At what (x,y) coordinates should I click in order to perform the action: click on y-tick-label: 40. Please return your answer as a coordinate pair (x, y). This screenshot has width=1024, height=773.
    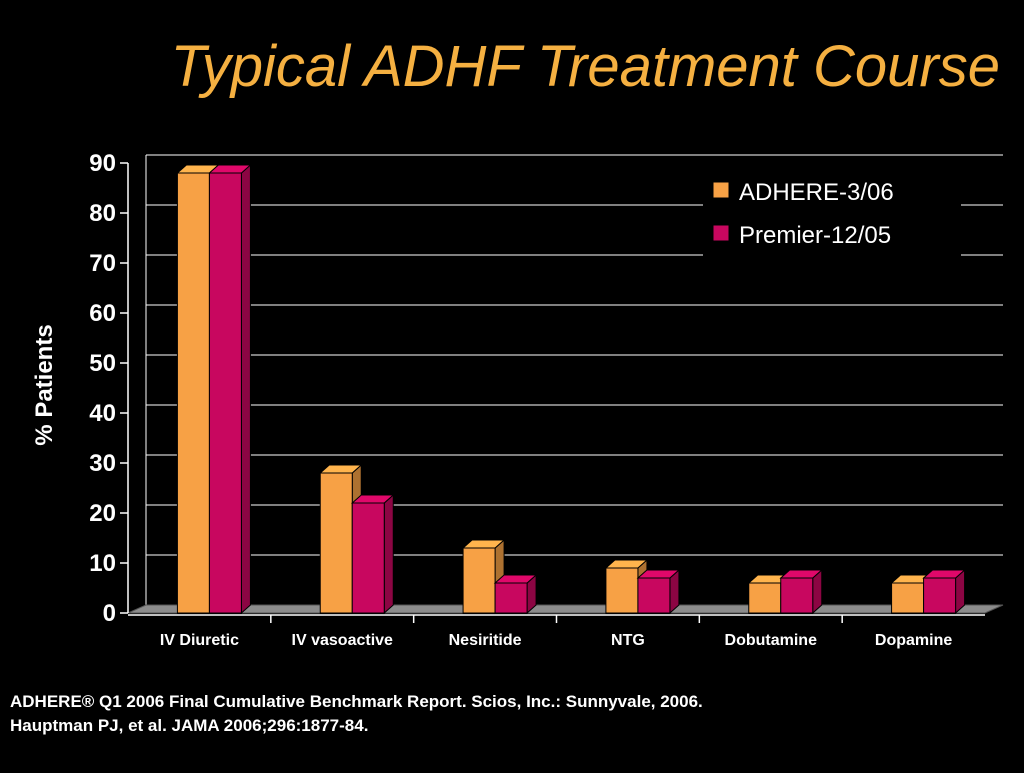
    Looking at the image, I should click on (102, 413).